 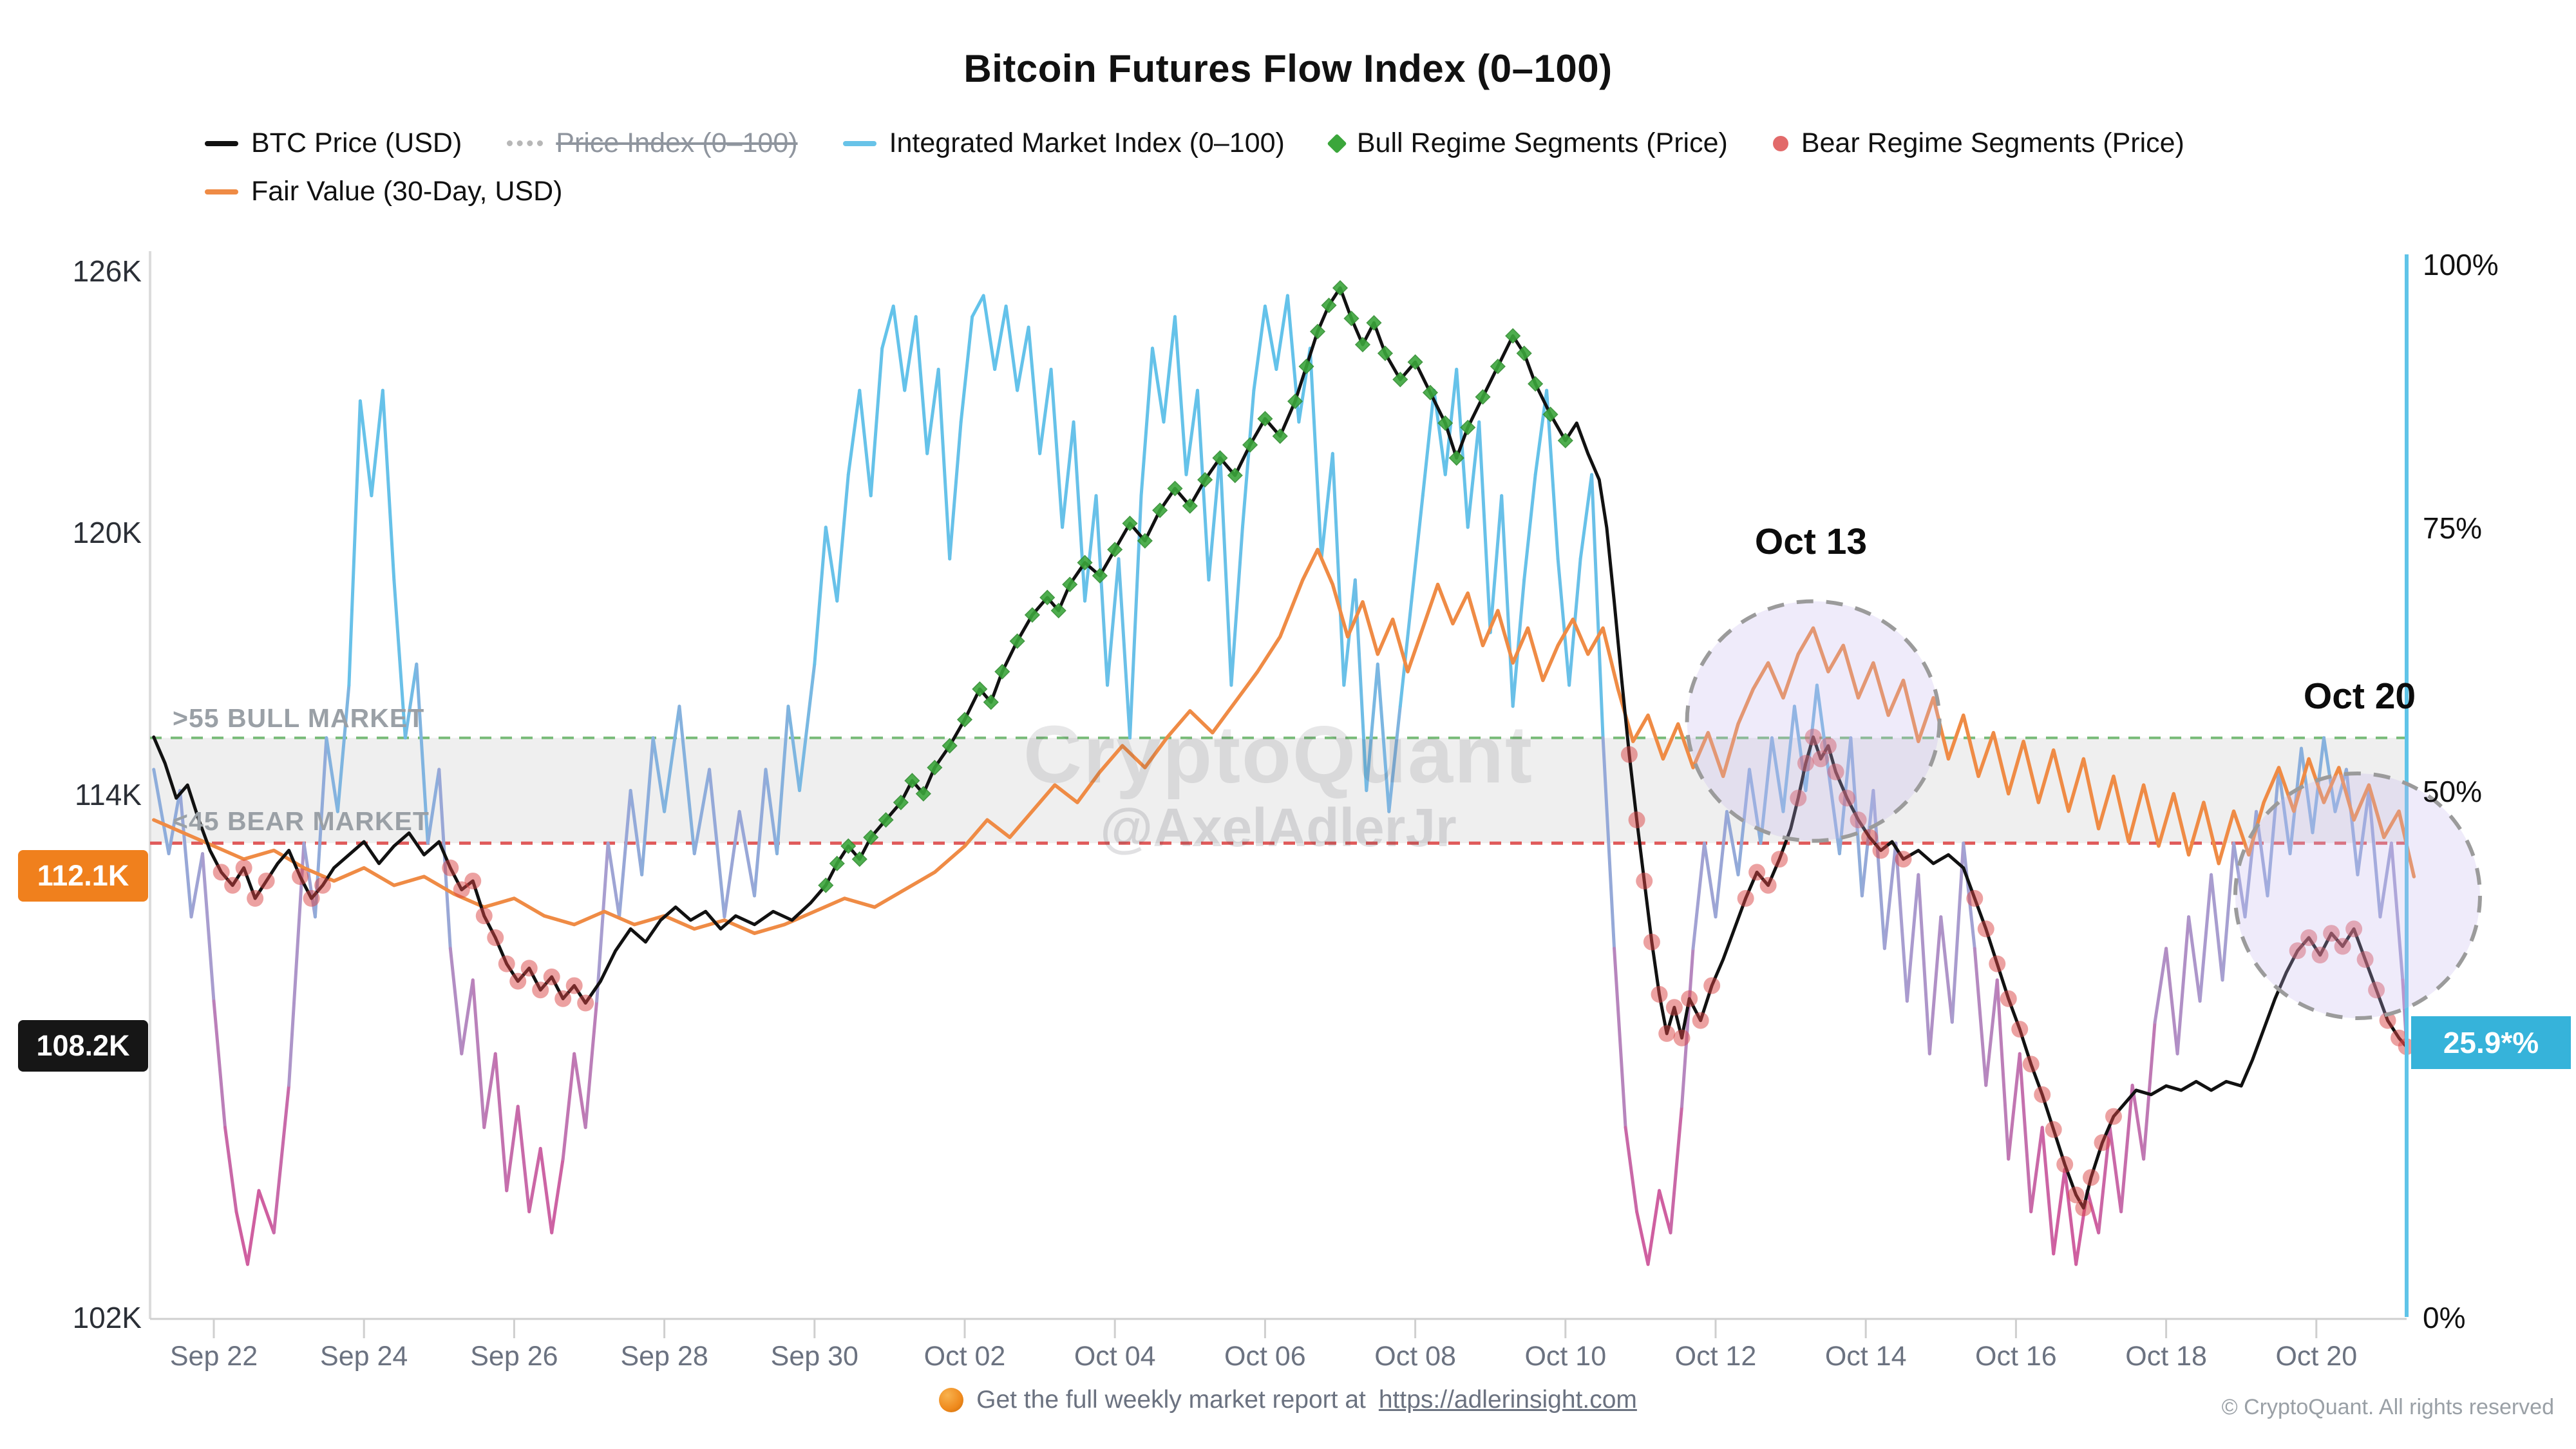 I want to click on y-left-tick-label: 126K, so click(x=107, y=271).